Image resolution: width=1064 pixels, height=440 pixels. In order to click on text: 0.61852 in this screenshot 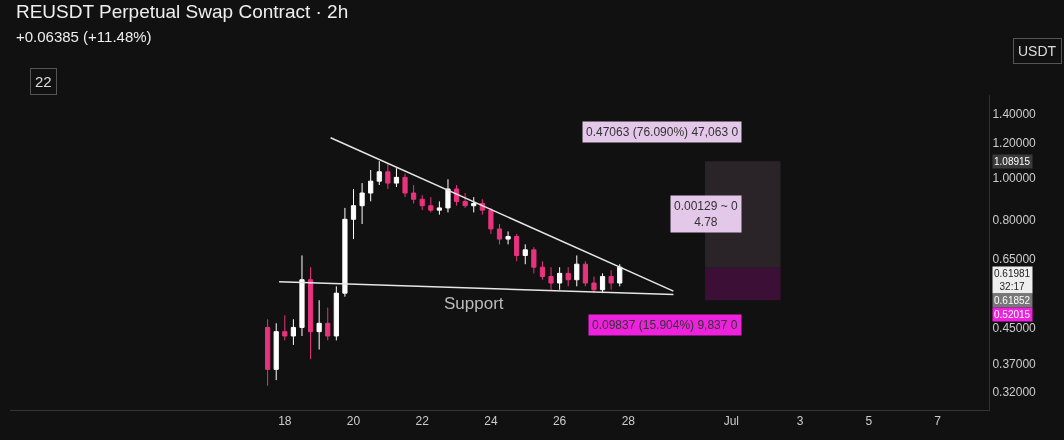, I will do `click(1012, 300)`.